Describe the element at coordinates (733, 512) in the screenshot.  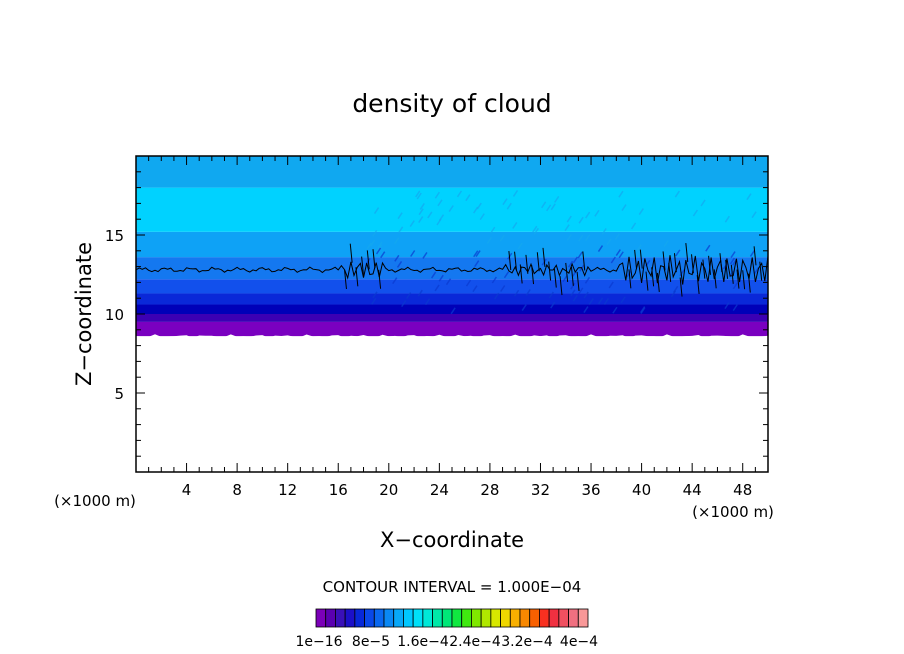
I see `x-unit-right: (×1000 m)` at that location.